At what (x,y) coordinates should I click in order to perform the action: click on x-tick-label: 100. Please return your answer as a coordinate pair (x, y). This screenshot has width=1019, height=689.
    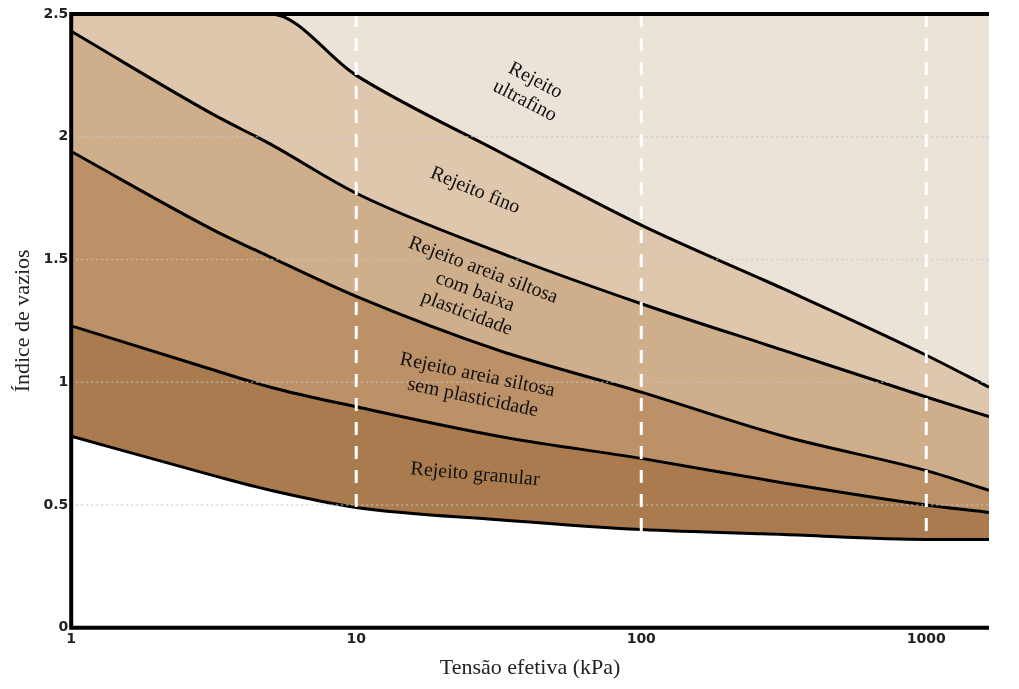
    Looking at the image, I should click on (641, 637).